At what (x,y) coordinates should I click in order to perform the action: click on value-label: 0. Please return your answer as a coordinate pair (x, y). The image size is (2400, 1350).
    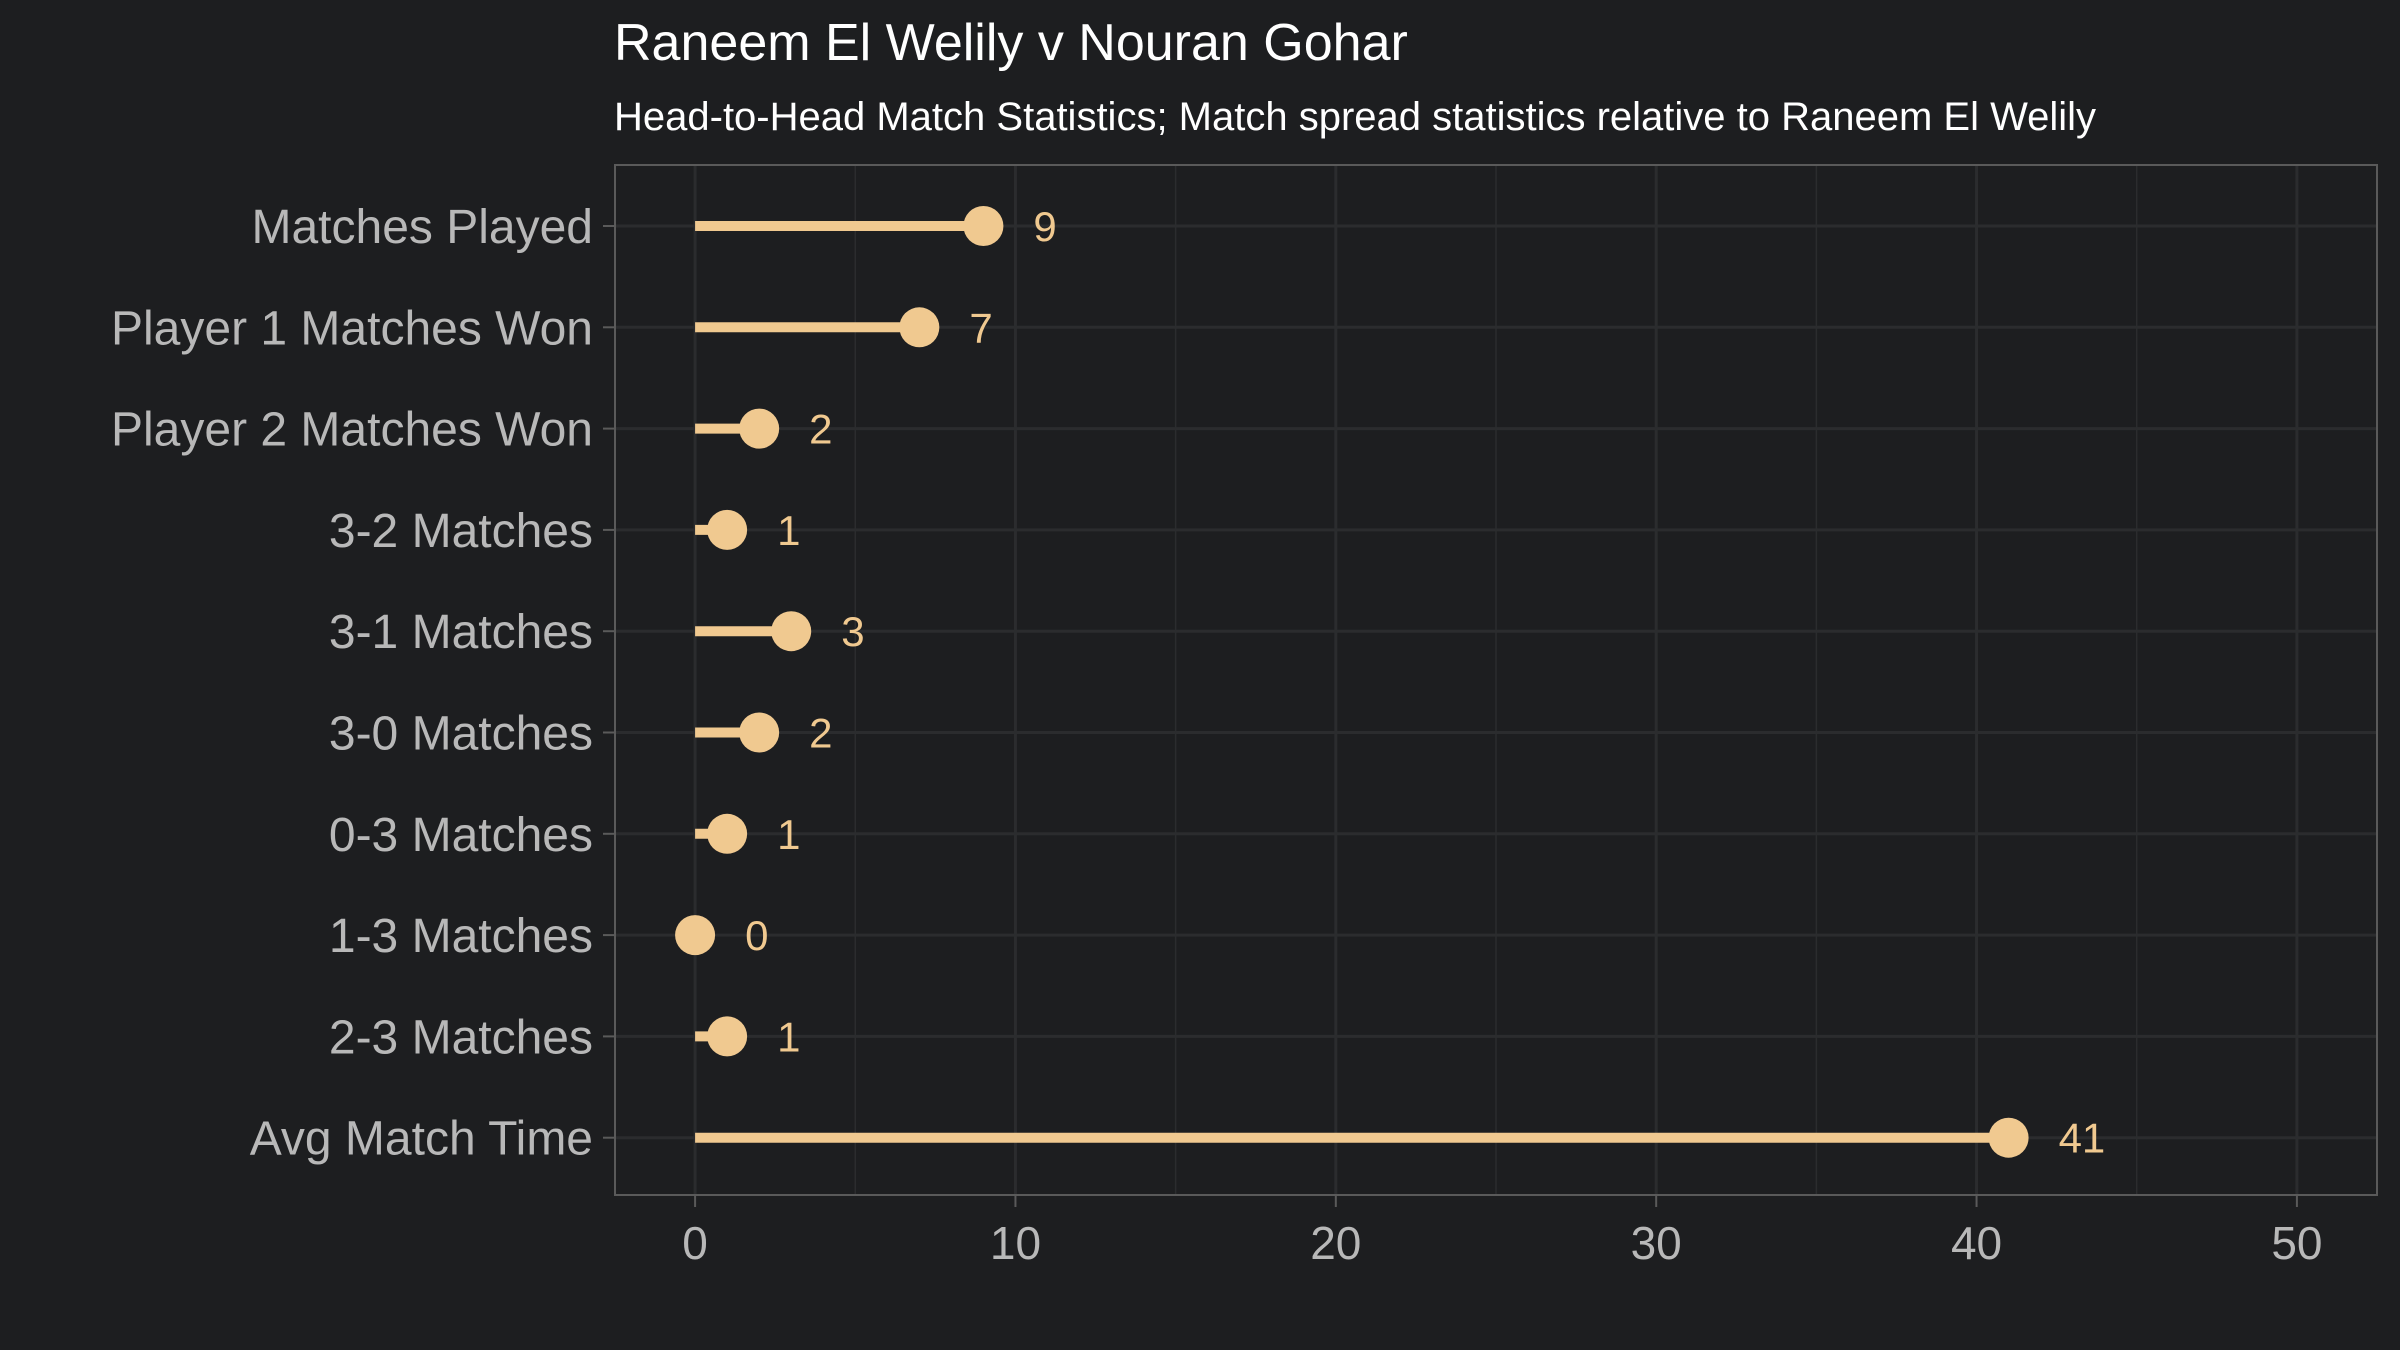
    Looking at the image, I should click on (756, 935).